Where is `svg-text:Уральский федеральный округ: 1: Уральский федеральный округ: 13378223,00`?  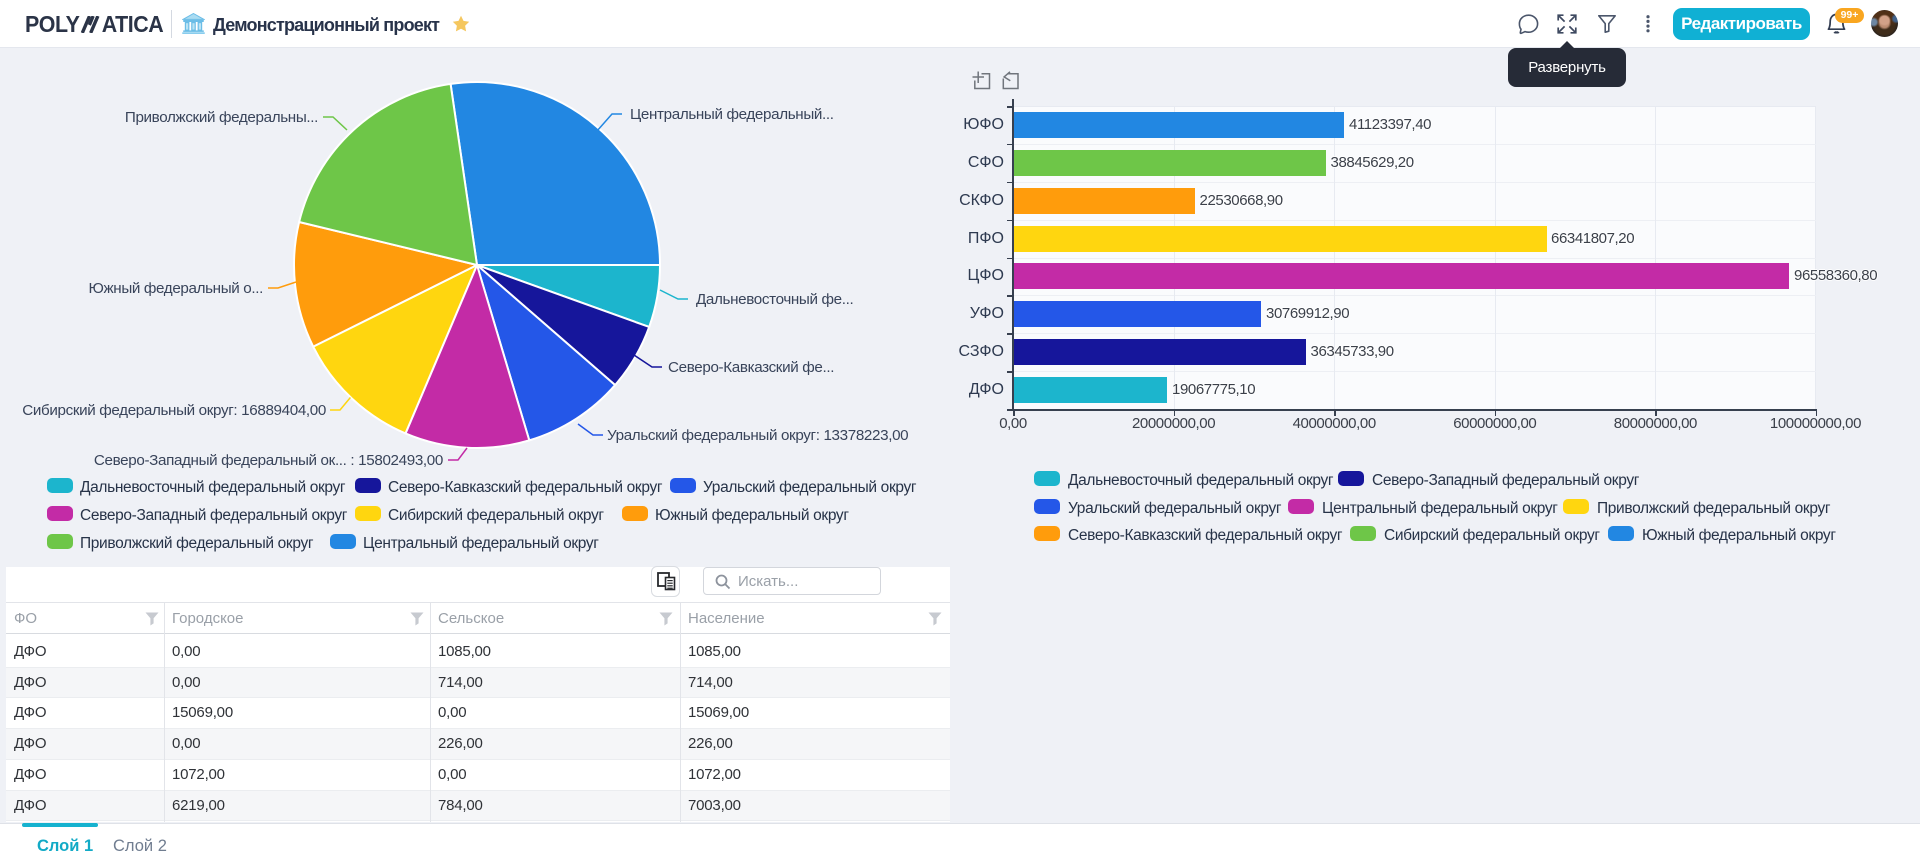 svg-text:Уральский федеральный округ: 1: Уральский федеральный округ: 13378223,00 is located at coordinates (757, 435).